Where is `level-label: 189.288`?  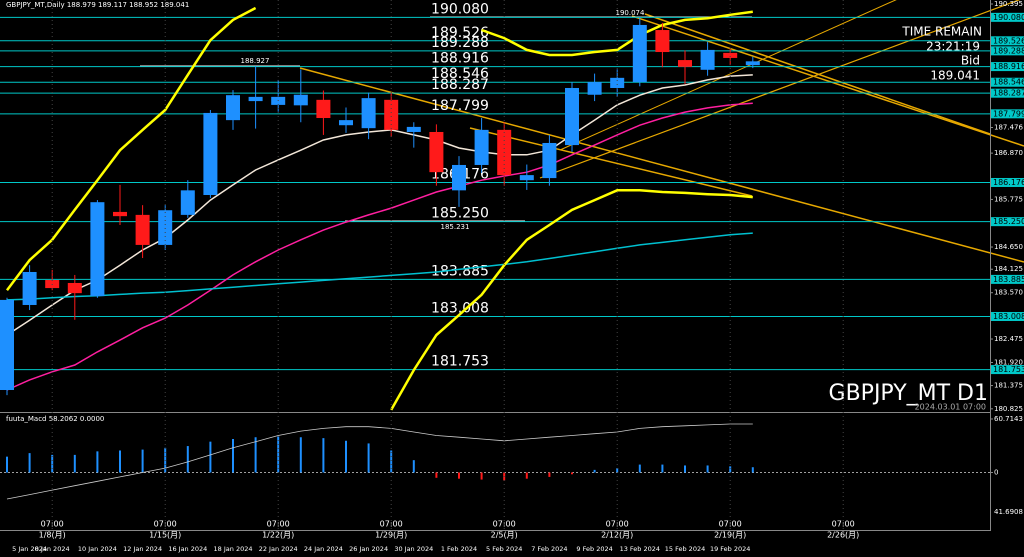
level-label: 189.288 is located at coordinates (460, 43).